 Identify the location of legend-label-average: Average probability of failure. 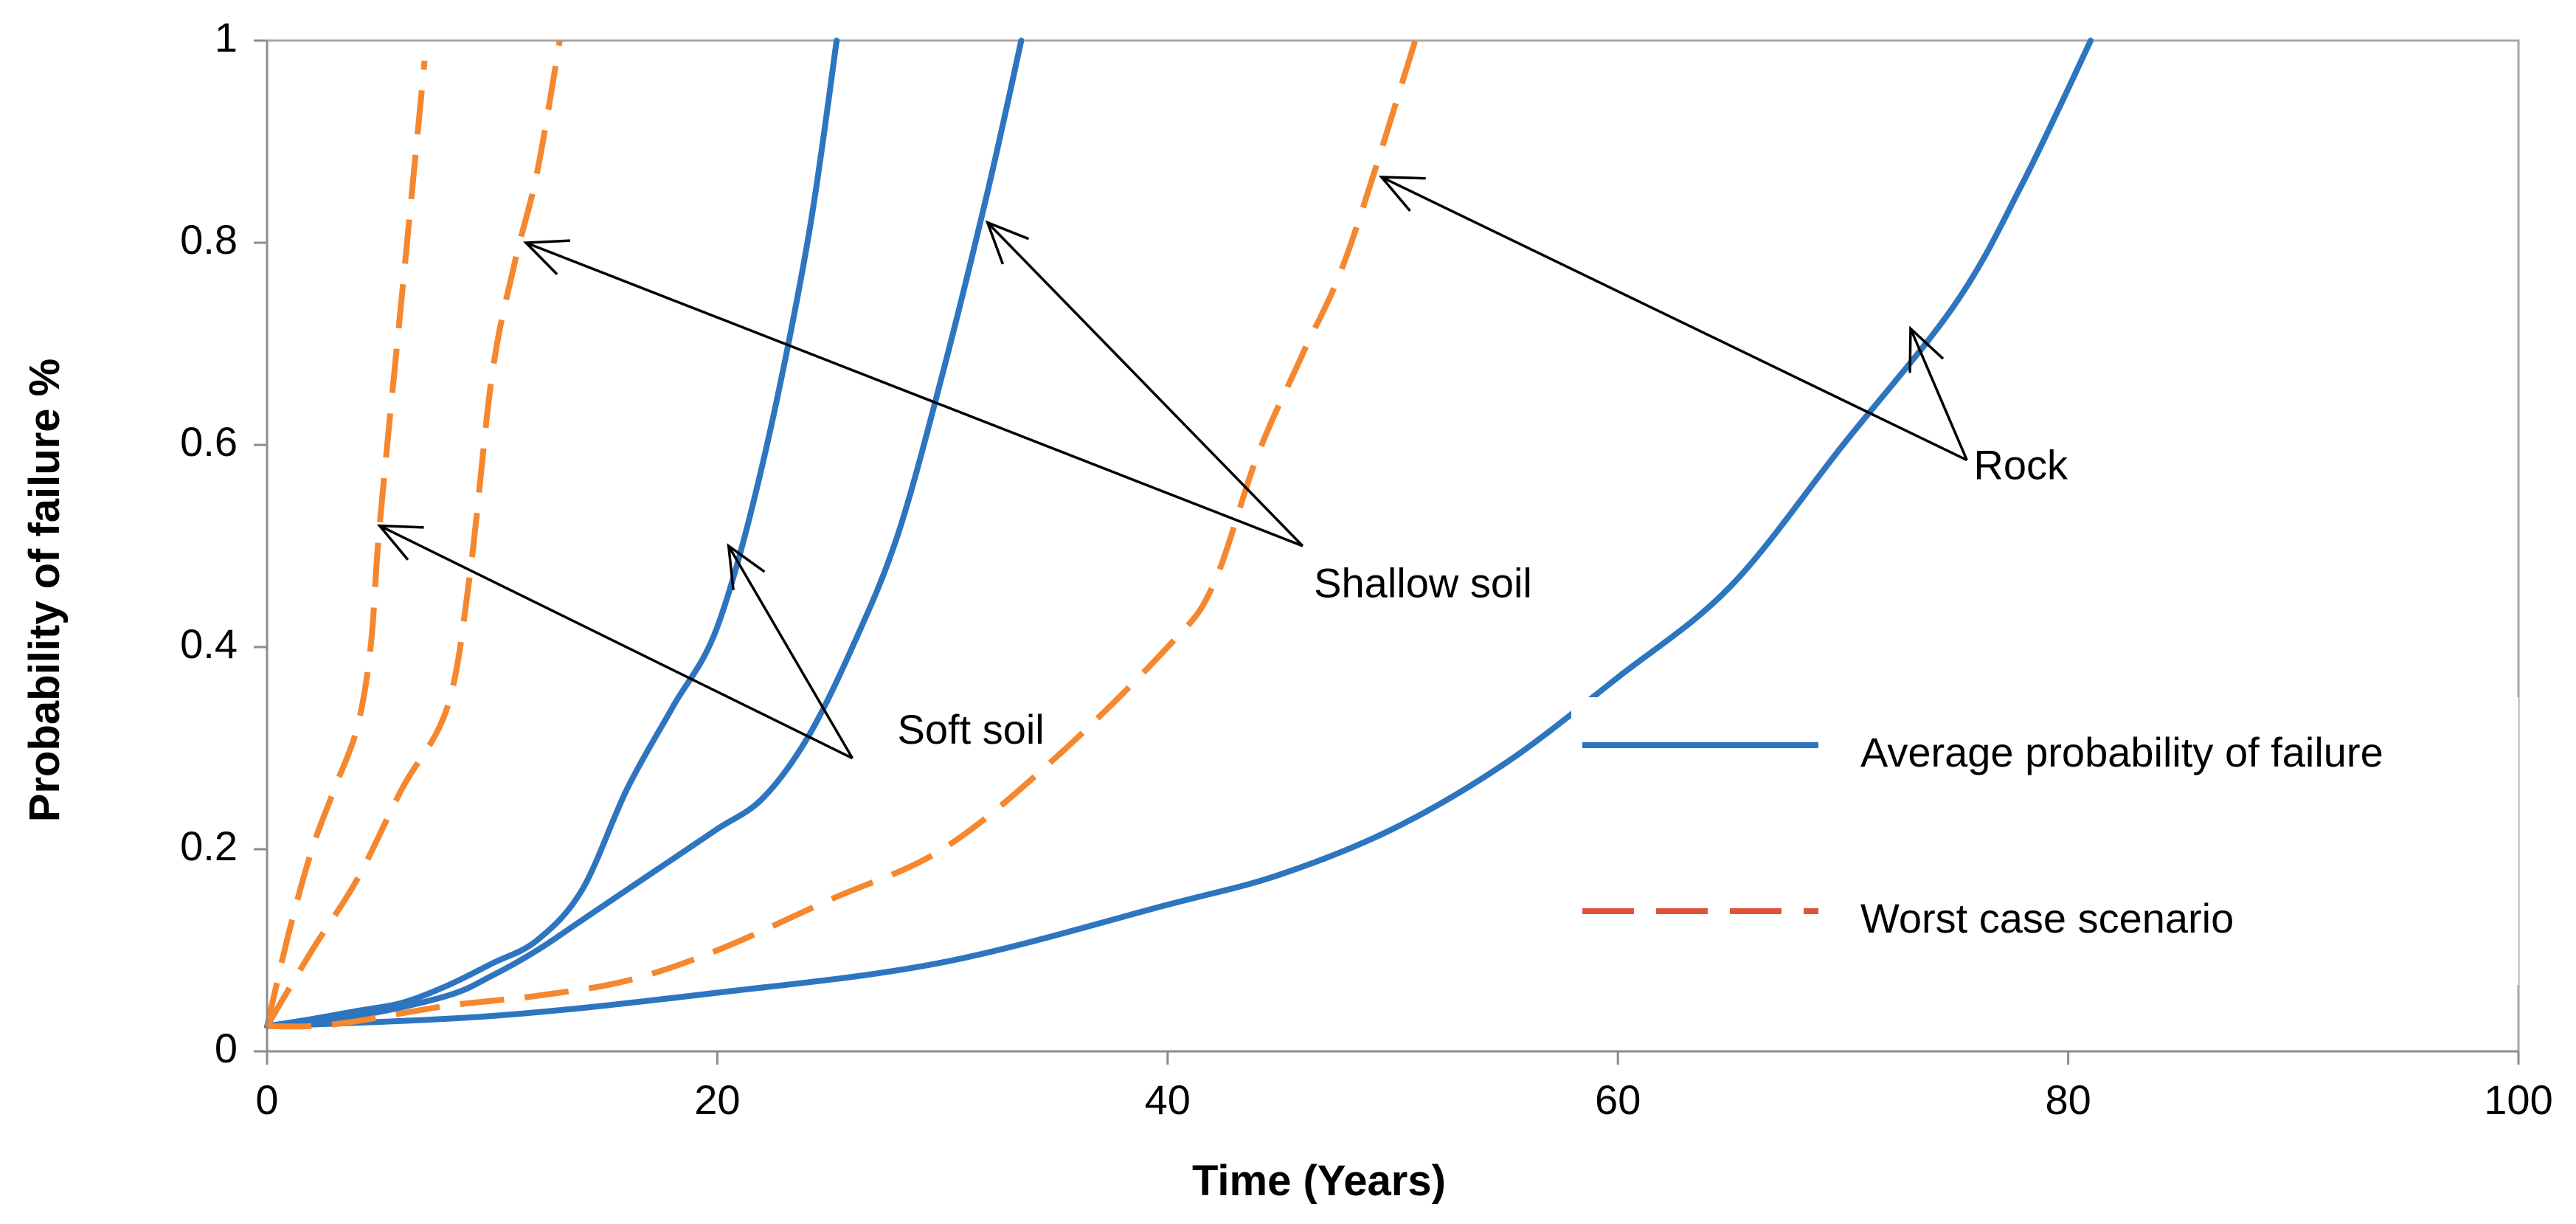
(2122, 752).